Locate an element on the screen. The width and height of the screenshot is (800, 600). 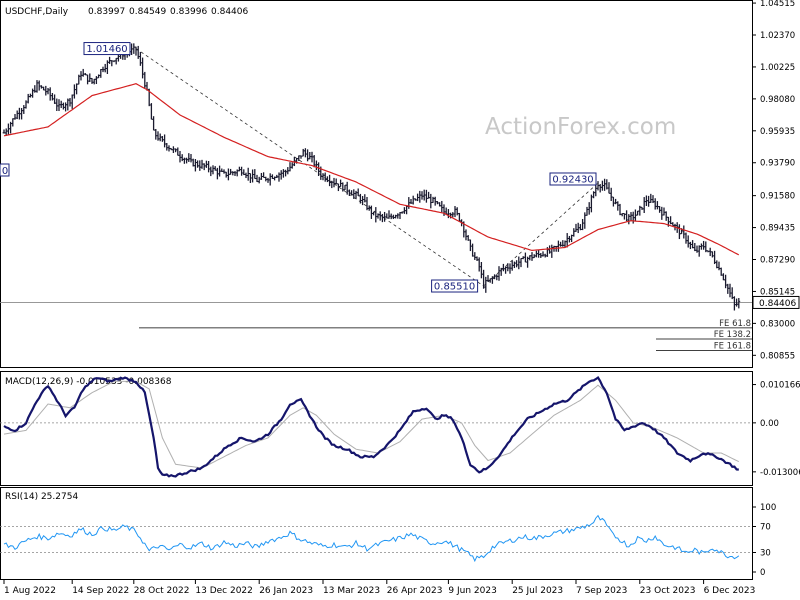
x-tick-label: 28 Oct 2022 is located at coordinates (162, 591).